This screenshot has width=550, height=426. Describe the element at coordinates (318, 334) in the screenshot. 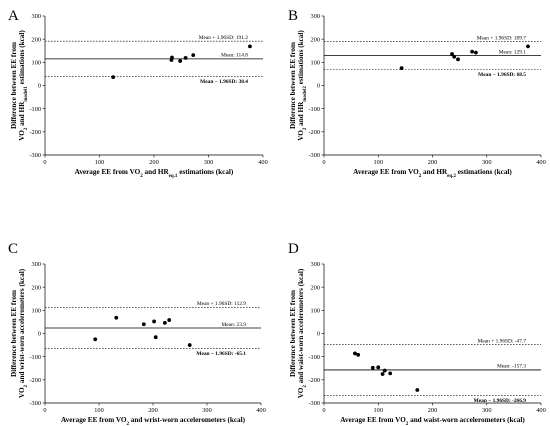

I see `y-tick-label-d: 0` at that location.